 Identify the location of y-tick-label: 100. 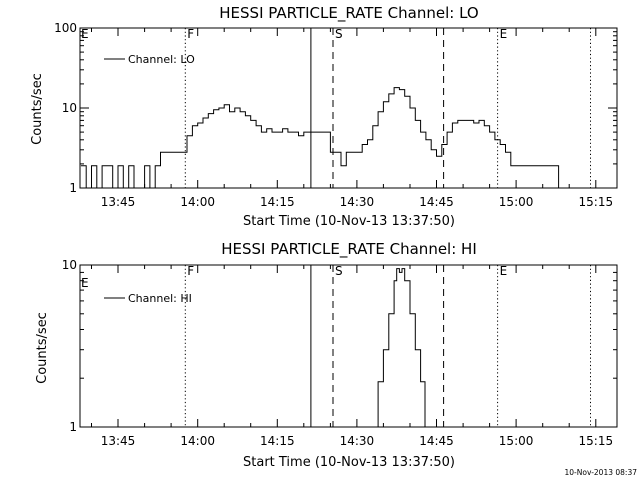
(65, 28).